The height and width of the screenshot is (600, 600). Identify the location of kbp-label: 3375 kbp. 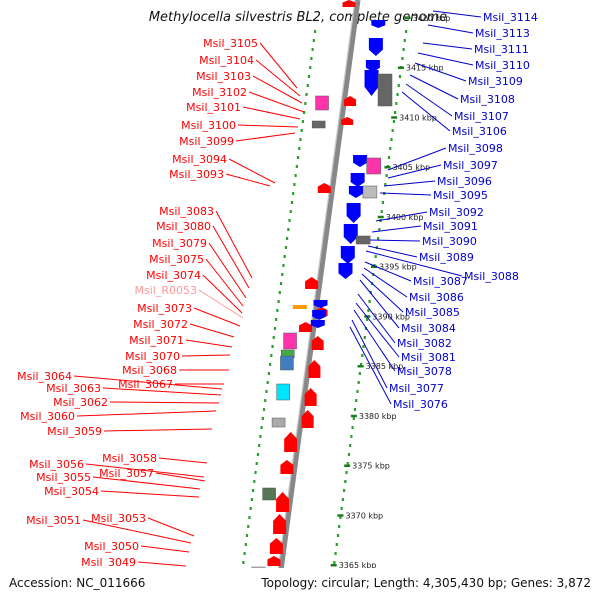
(371, 466).